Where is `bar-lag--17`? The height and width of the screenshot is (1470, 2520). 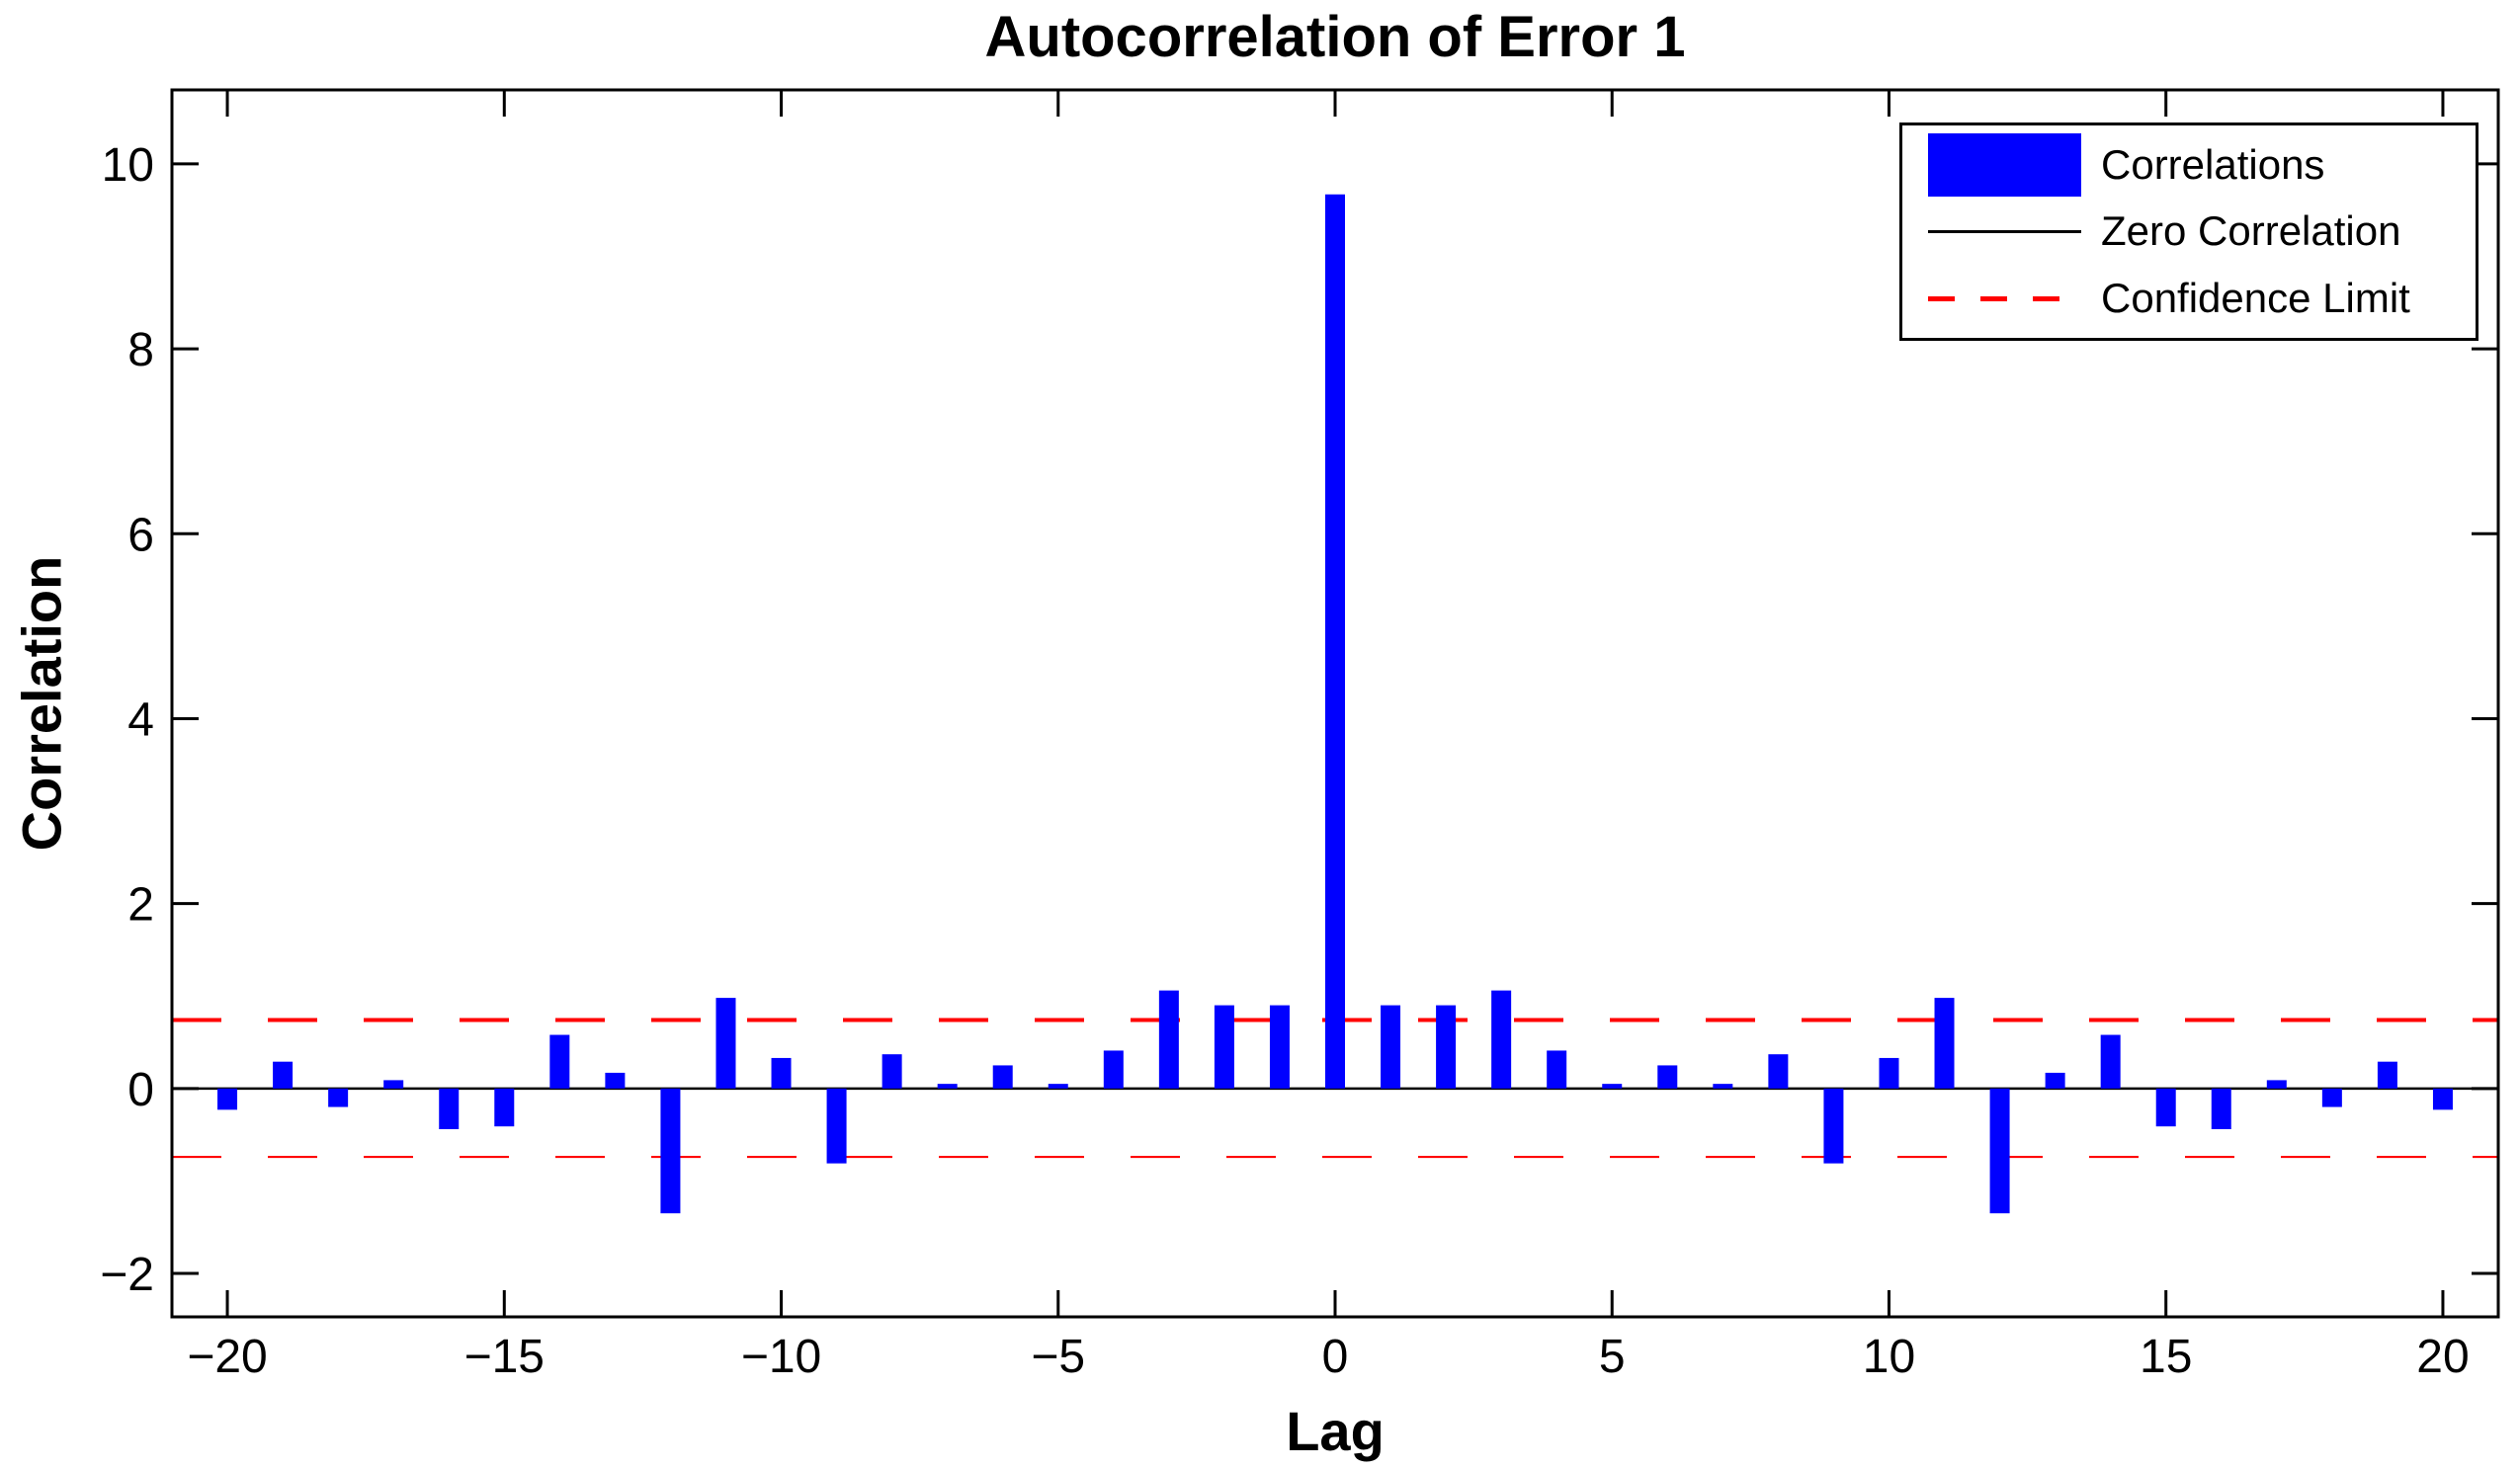 bar-lag--17 is located at coordinates (393, 1084).